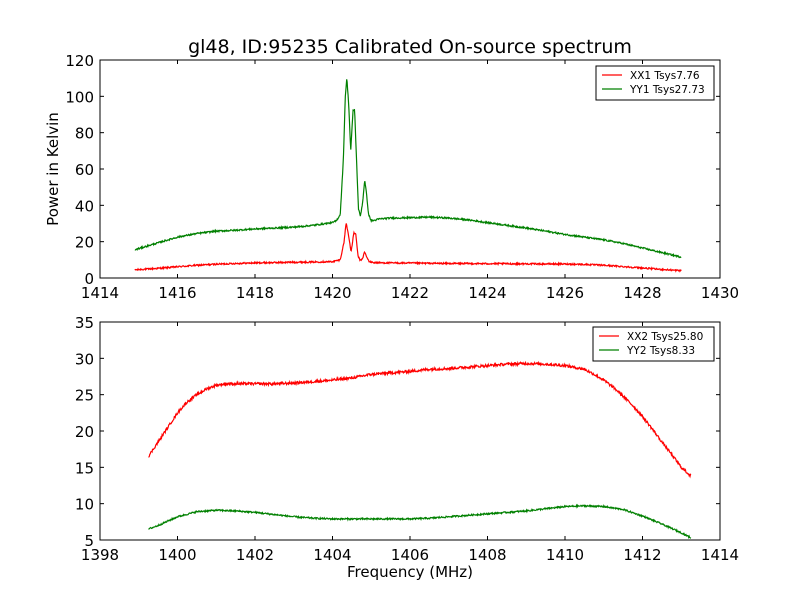  Describe the element at coordinates (660, 351) in the screenshot. I see `legend-label-2: YY2 Tsys8.33` at that location.